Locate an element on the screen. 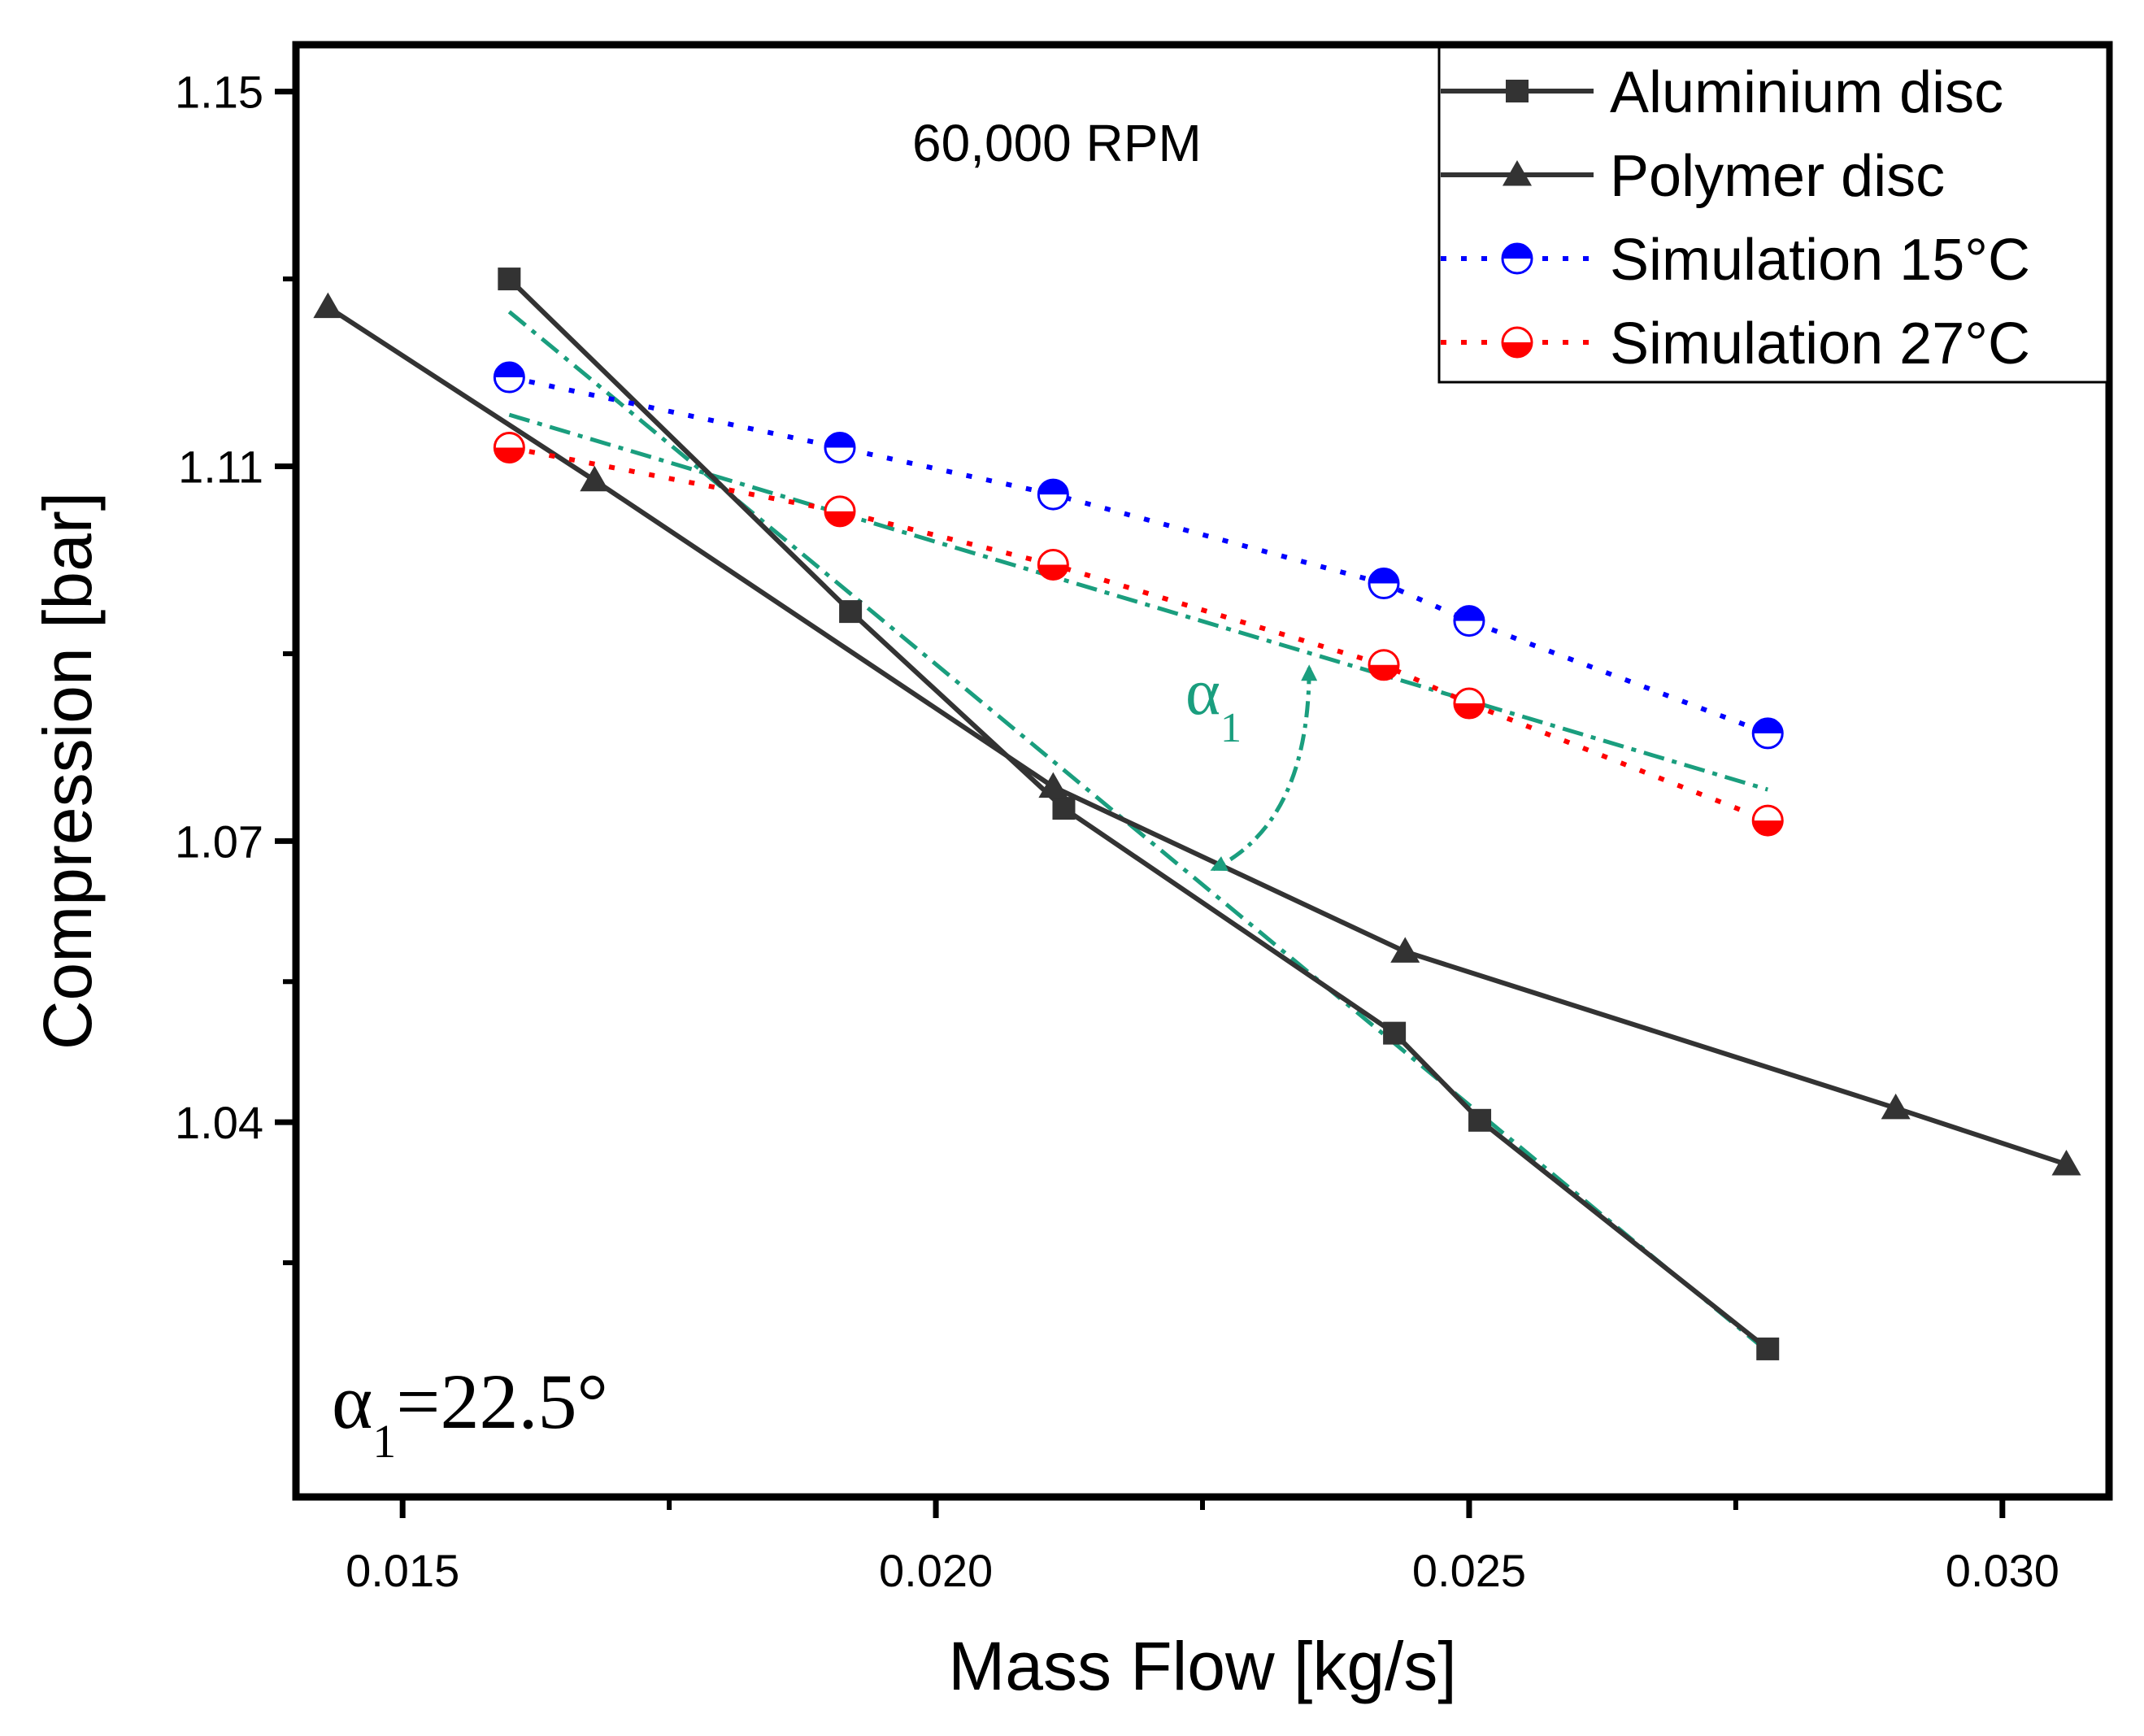  legend-label: Aluminium disc is located at coordinates (1806, 92).